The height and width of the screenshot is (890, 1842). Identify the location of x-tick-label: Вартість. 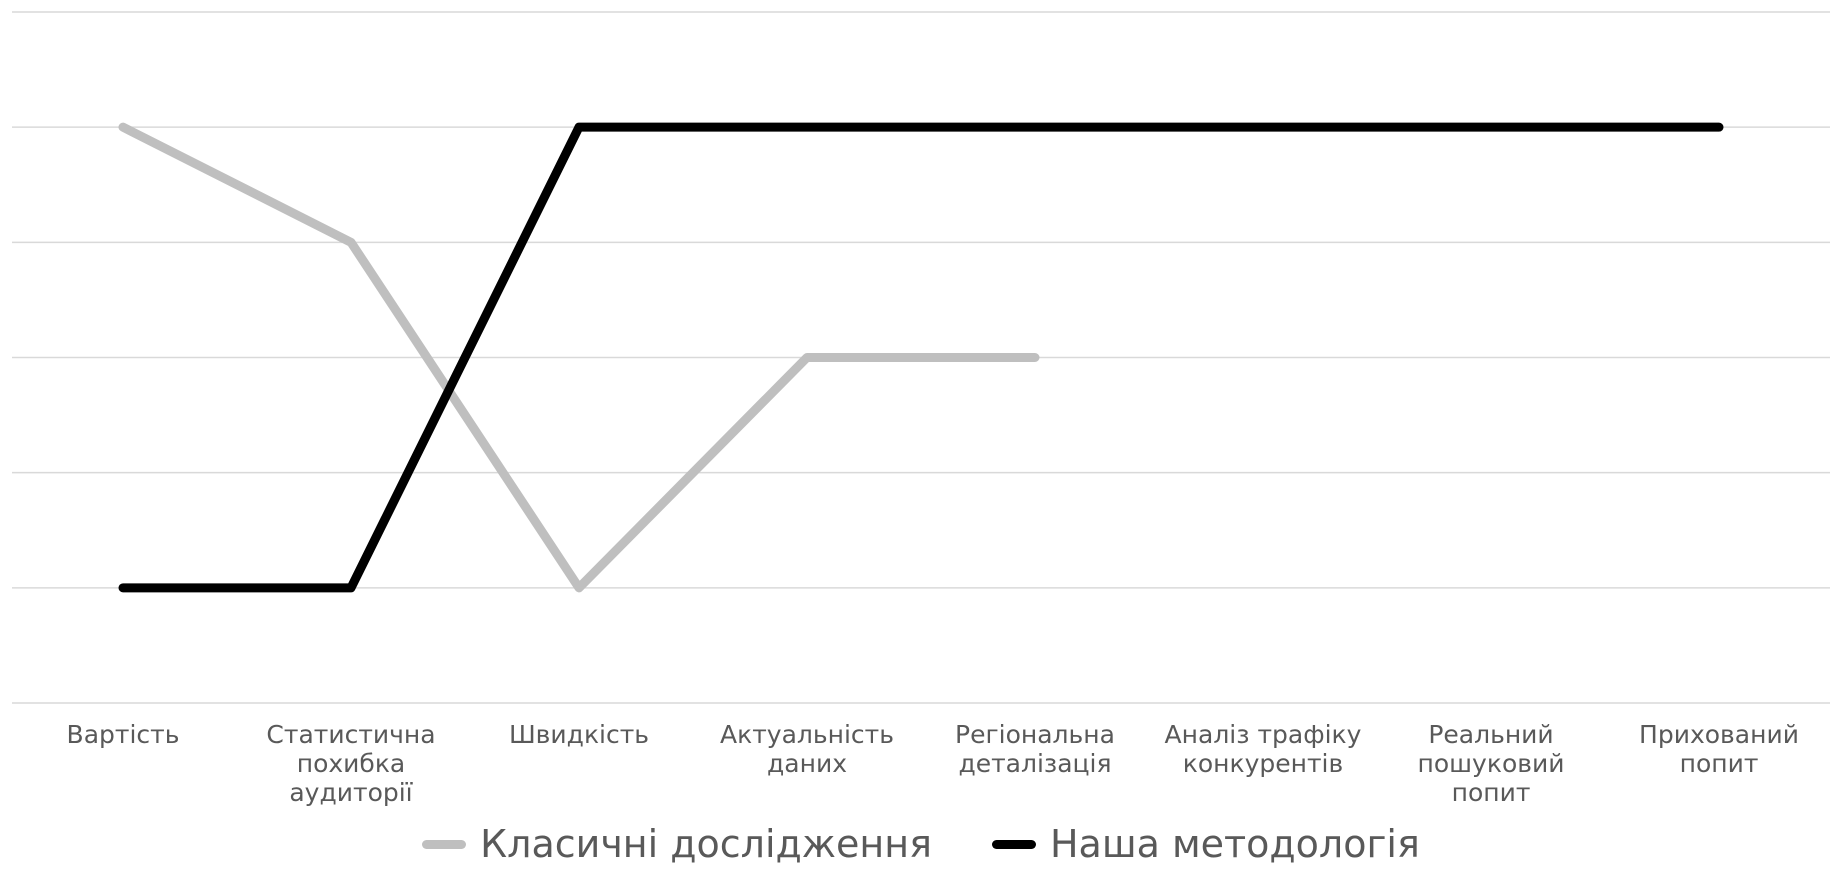
(123, 734).